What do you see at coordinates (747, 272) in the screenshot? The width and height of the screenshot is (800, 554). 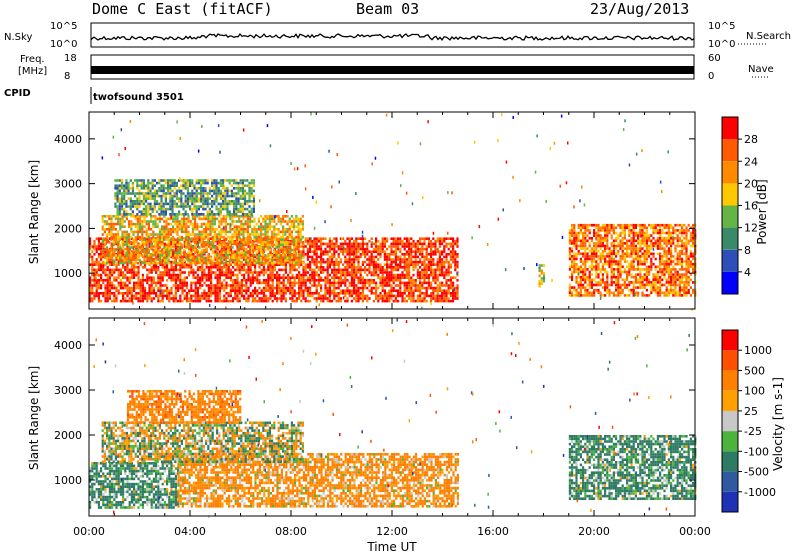 I see `colorbar-tick-label: 4` at bounding box center [747, 272].